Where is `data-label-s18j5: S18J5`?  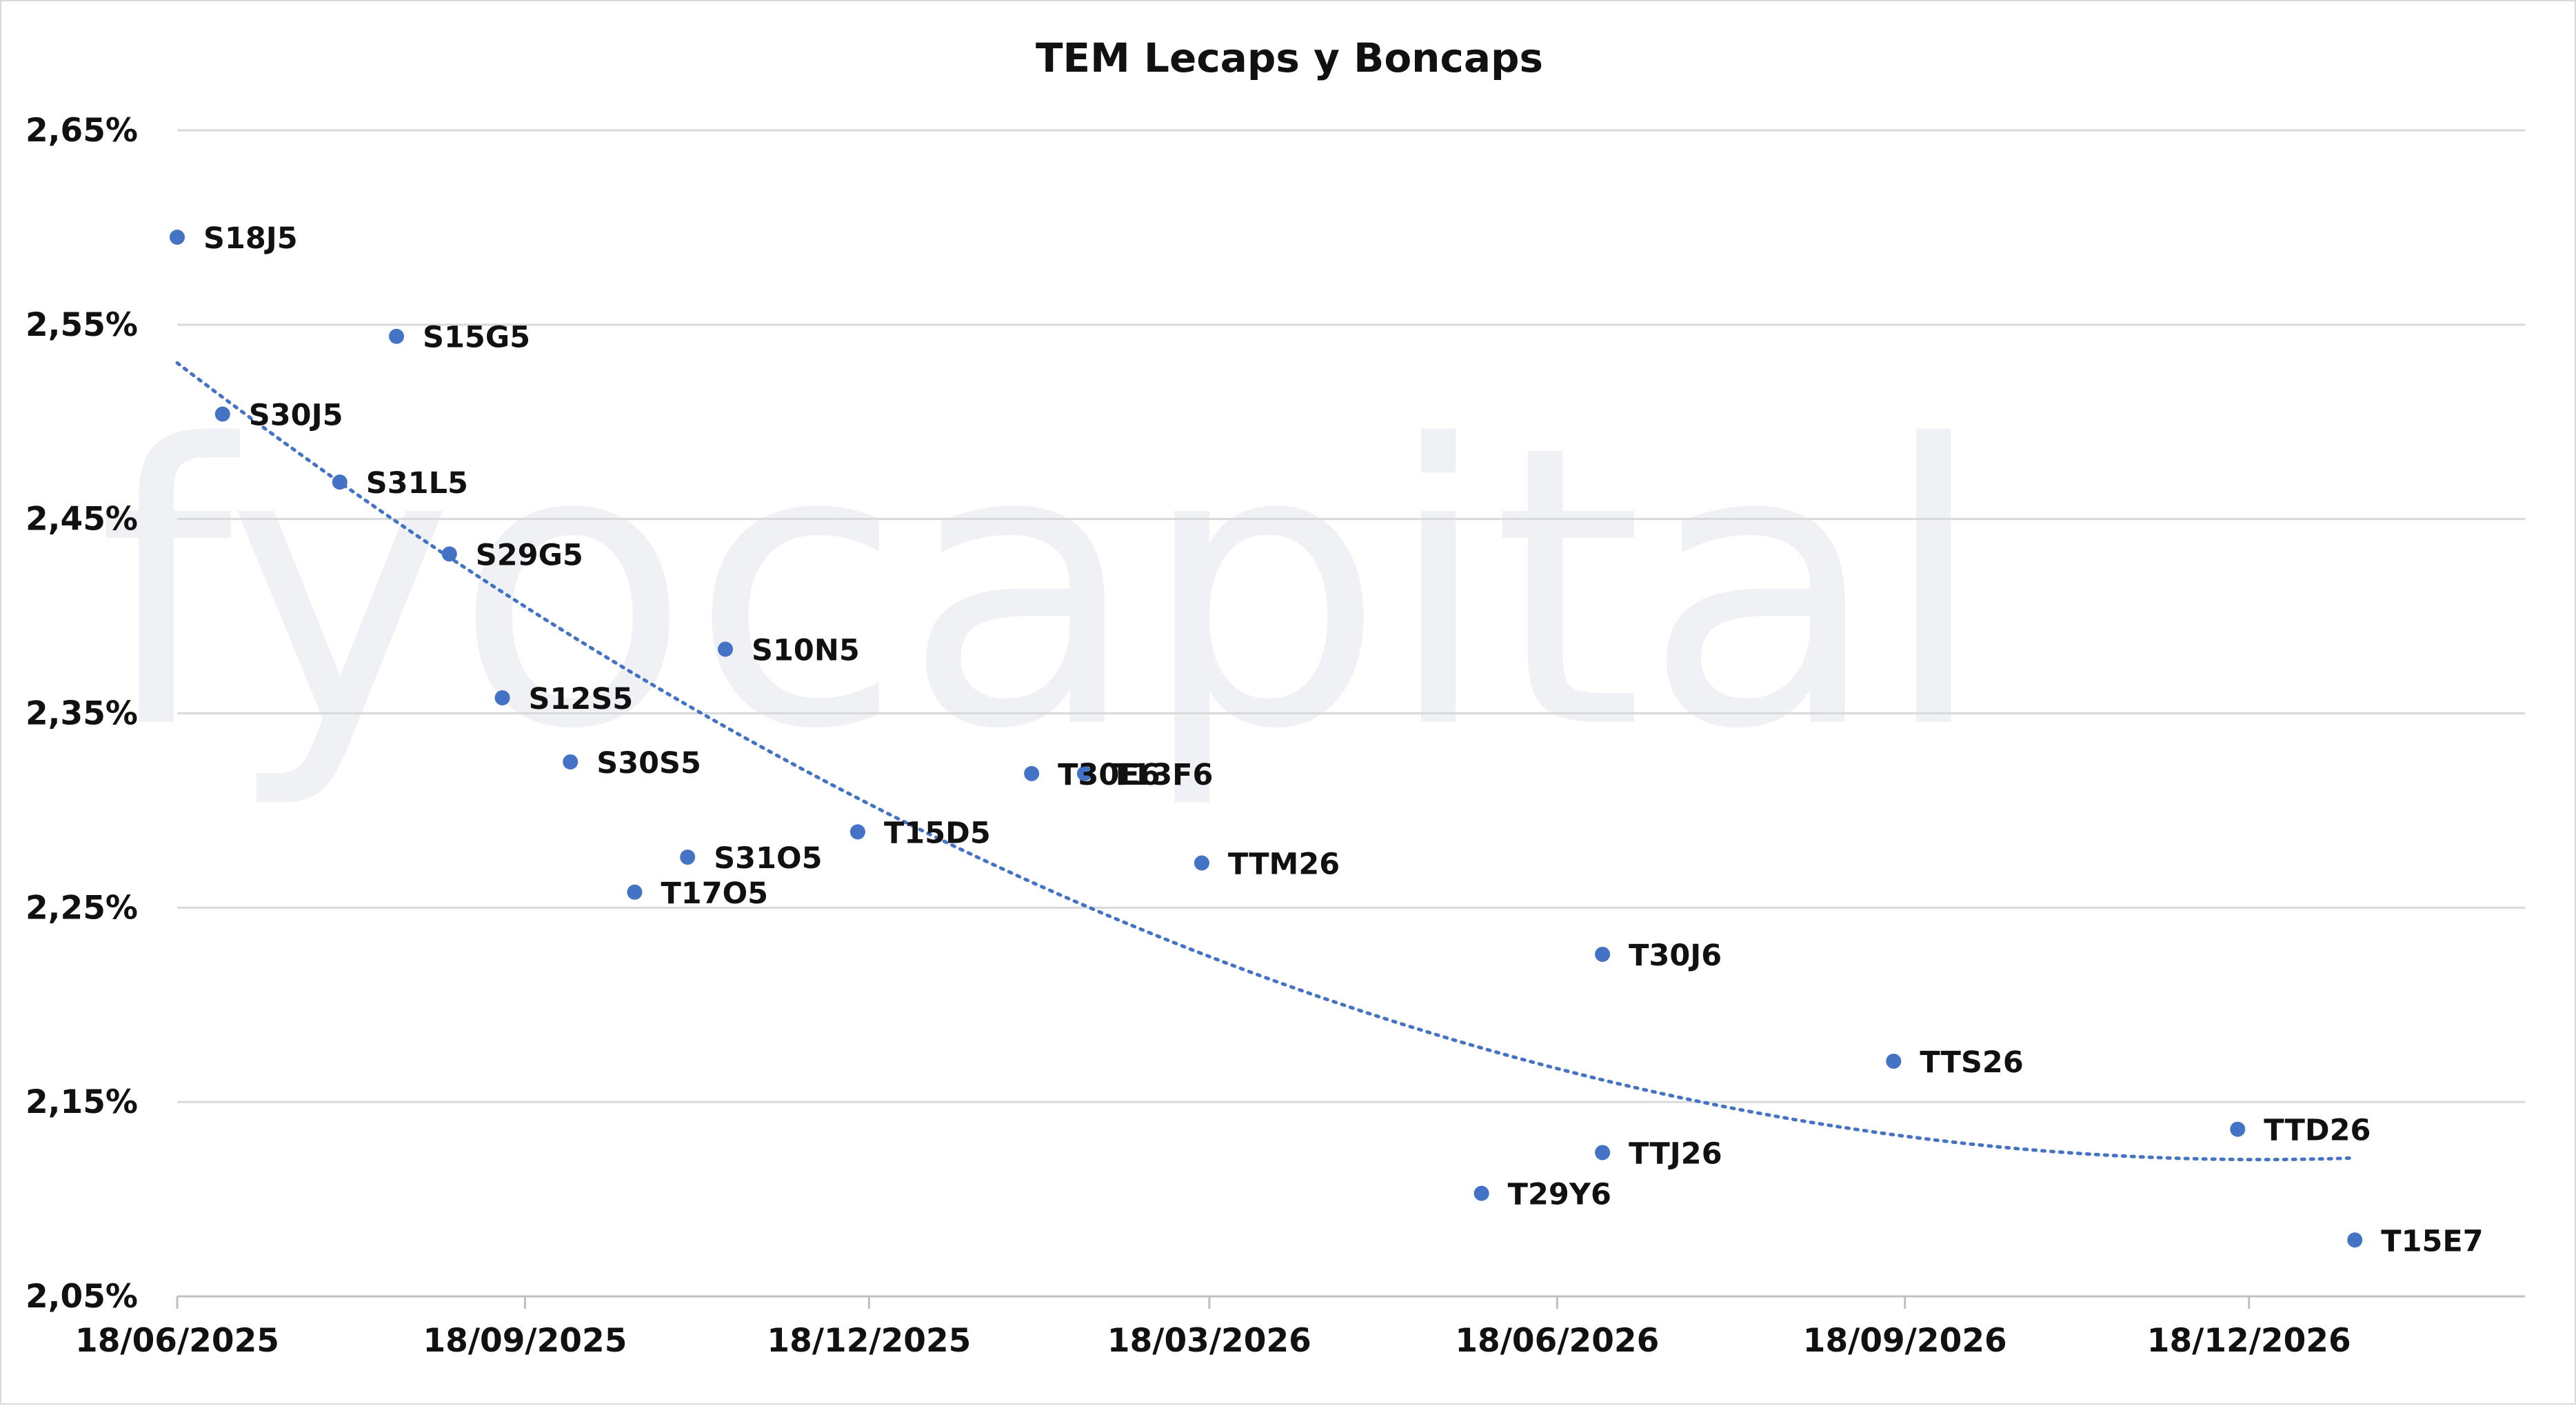
data-label-s18j5: S18J5 is located at coordinates (250, 238).